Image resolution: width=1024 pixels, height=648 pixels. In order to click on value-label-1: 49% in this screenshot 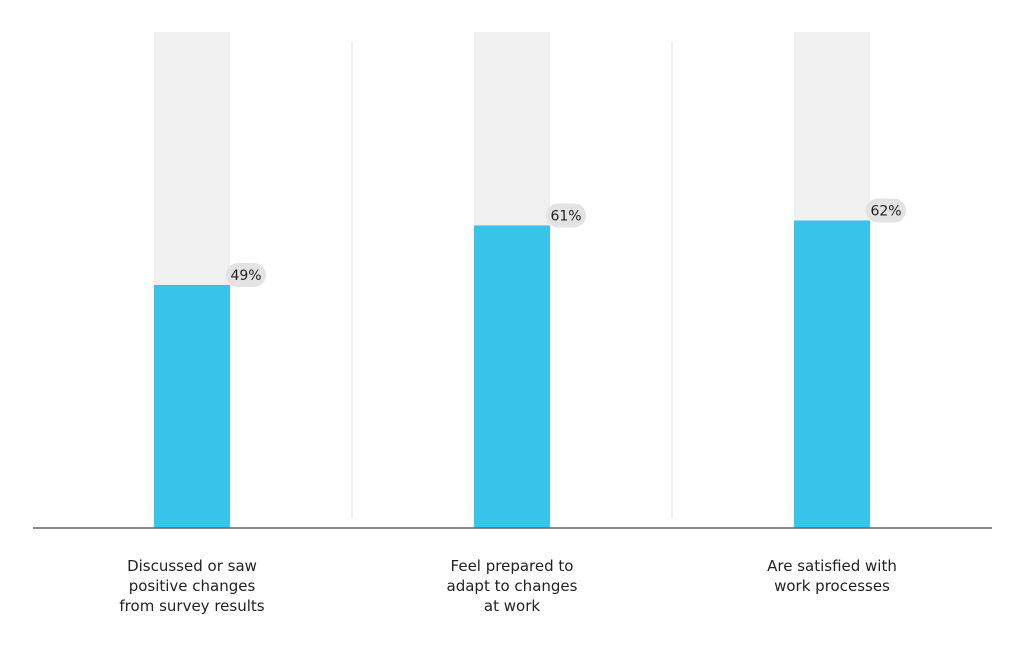, I will do `click(245, 276)`.